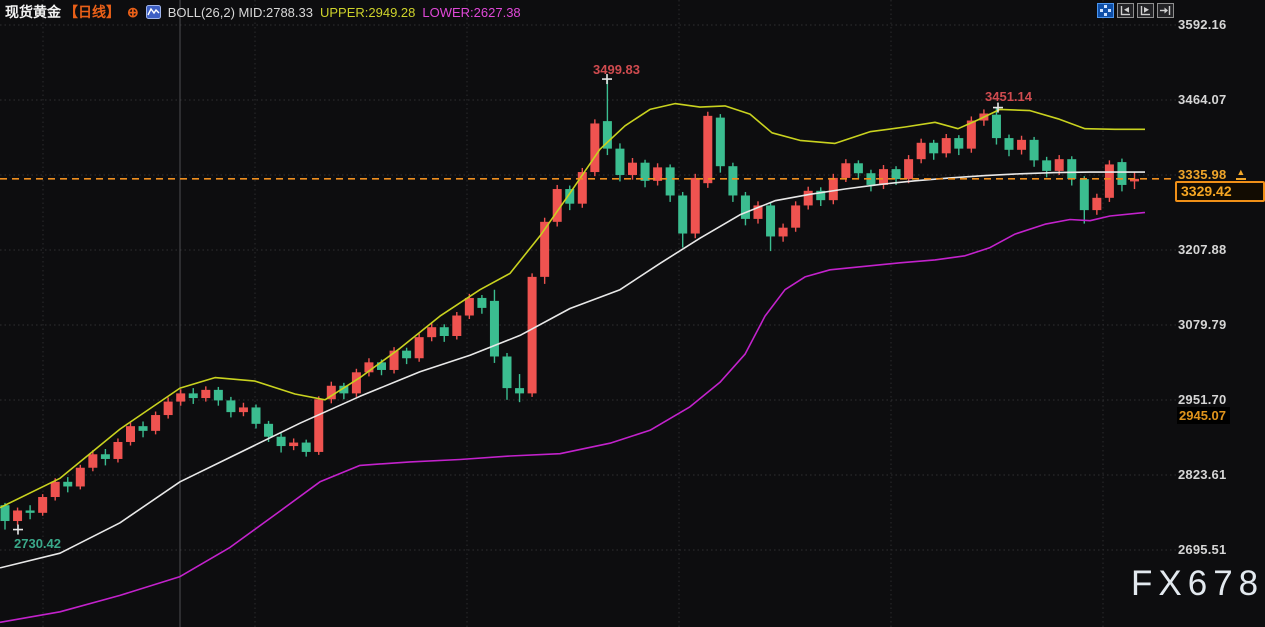 The width and height of the screenshot is (1265, 627). I want to click on price-axis-label: 2951.70, so click(1202, 399).